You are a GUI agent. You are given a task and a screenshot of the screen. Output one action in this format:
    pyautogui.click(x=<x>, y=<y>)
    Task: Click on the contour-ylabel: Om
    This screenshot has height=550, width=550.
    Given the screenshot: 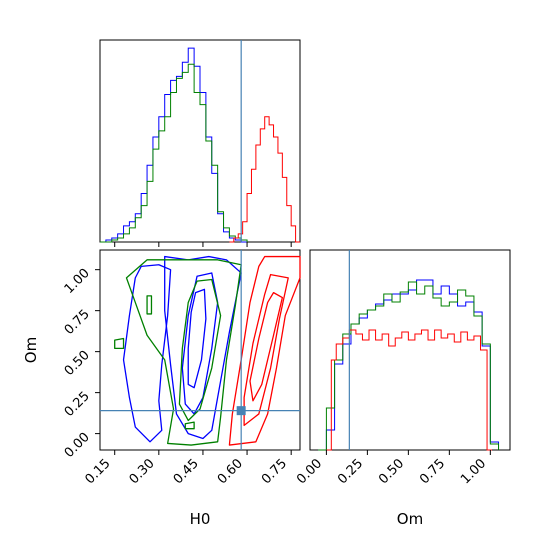 What is the action you would take?
    pyautogui.click(x=31, y=350)
    